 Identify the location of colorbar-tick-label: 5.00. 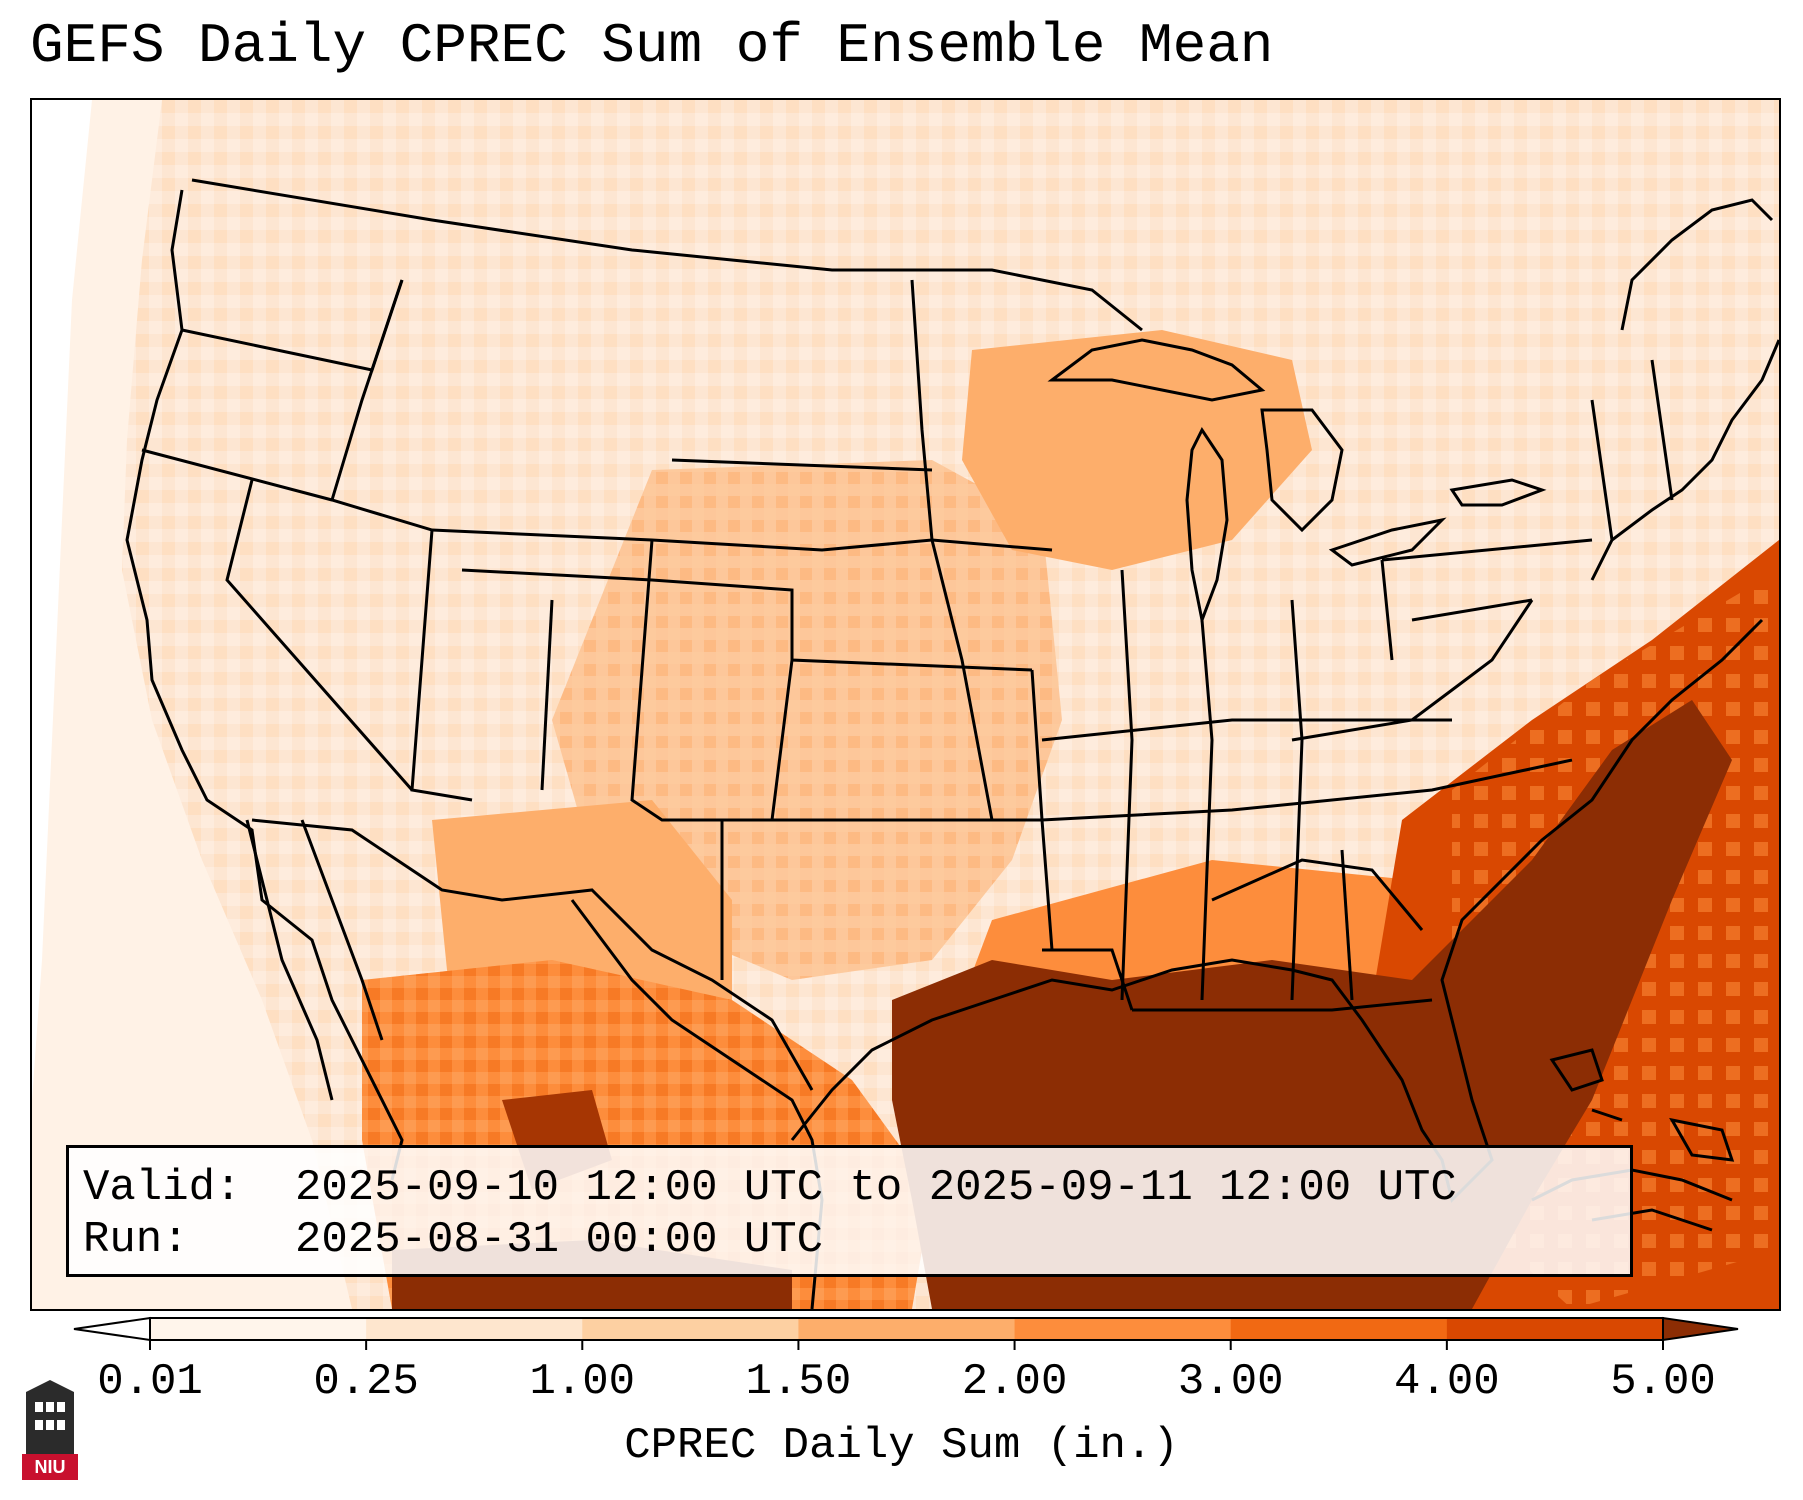
(1663, 1382).